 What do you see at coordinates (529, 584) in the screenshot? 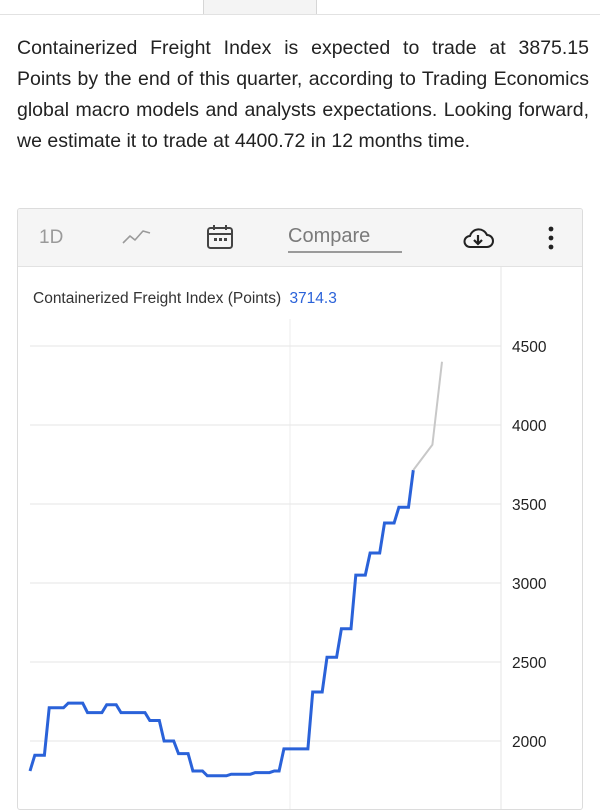
I see `y-tick-label: 3000` at bounding box center [529, 584].